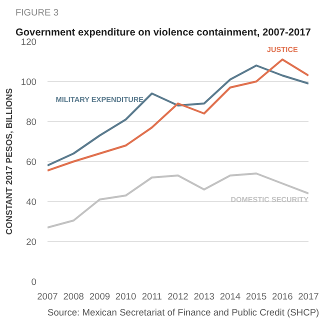 The image size is (320, 320). I want to click on source-note: Source: Mexican Secretariat of Finance and Public Credit (SHCP), so click(184, 313).